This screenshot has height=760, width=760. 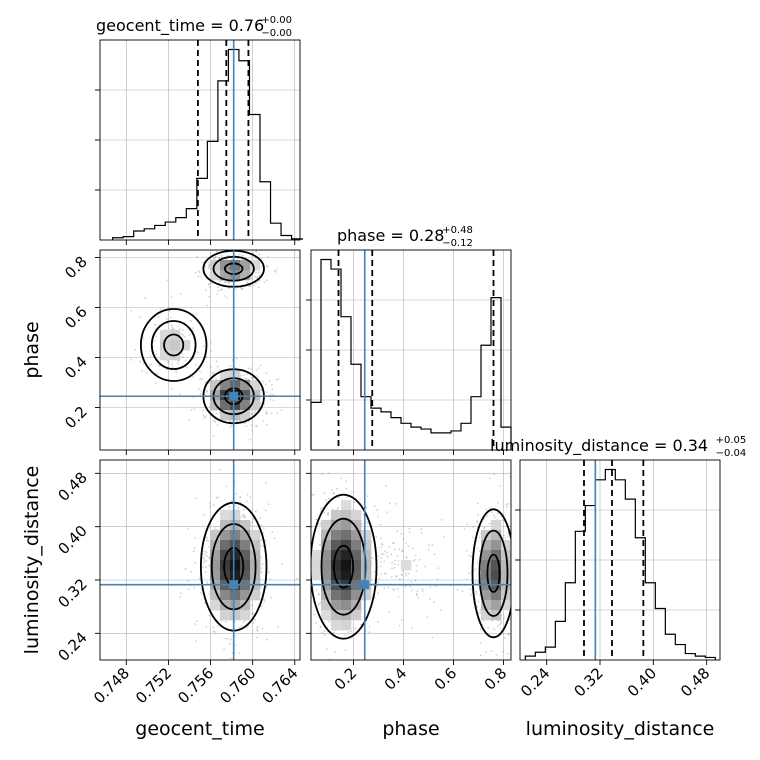 What do you see at coordinates (411, 354) in the screenshot?
I see `histogram-phase` at bounding box center [411, 354].